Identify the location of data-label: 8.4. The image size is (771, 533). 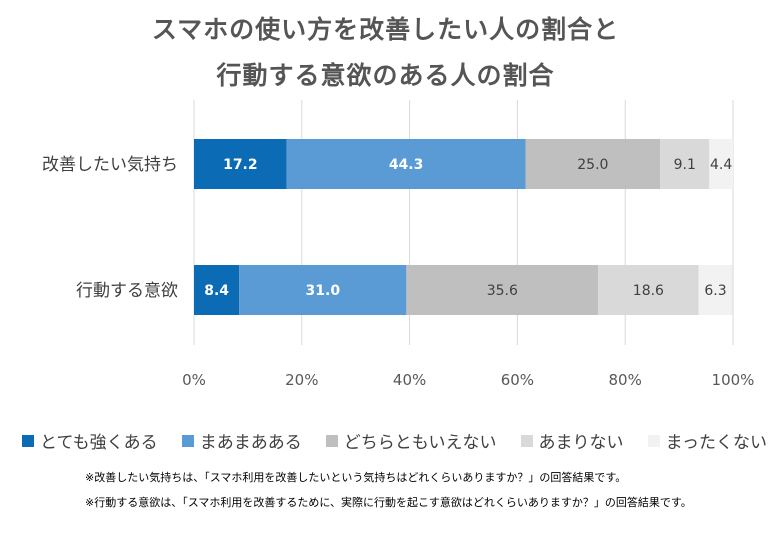
(216, 291).